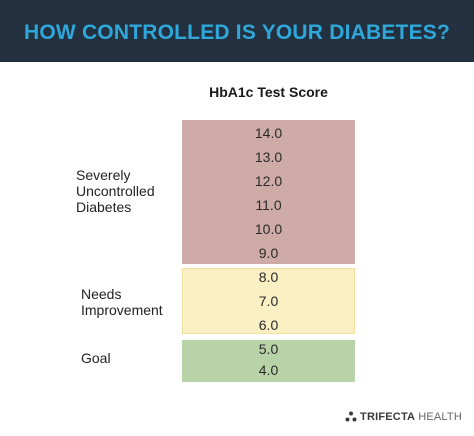  Describe the element at coordinates (268, 277) in the screenshot. I see `score-cell: 8.0` at that location.